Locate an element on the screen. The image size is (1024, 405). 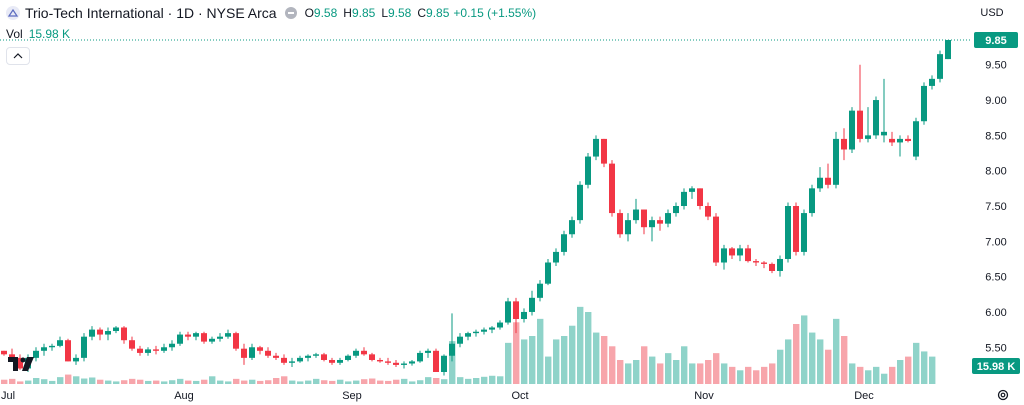
currency-selector: USD is located at coordinates (992, 13).